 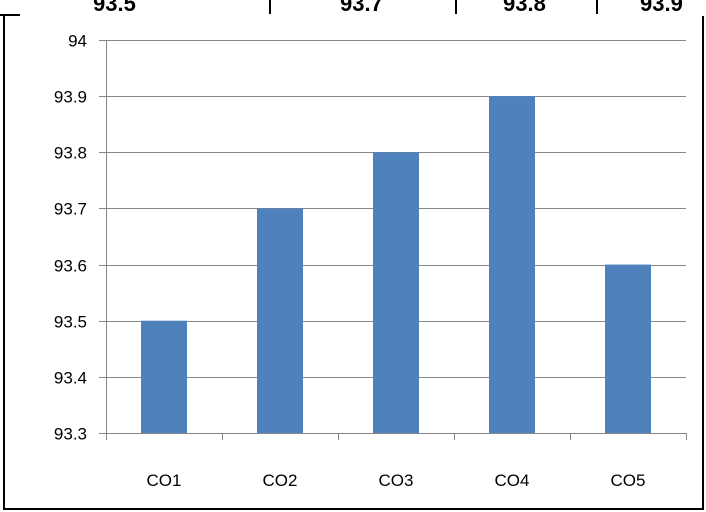 What do you see at coordinates (512, 480) in the screenshot?
I see `x-tick-label-co4: CO4` at bounding box center [512, 480].